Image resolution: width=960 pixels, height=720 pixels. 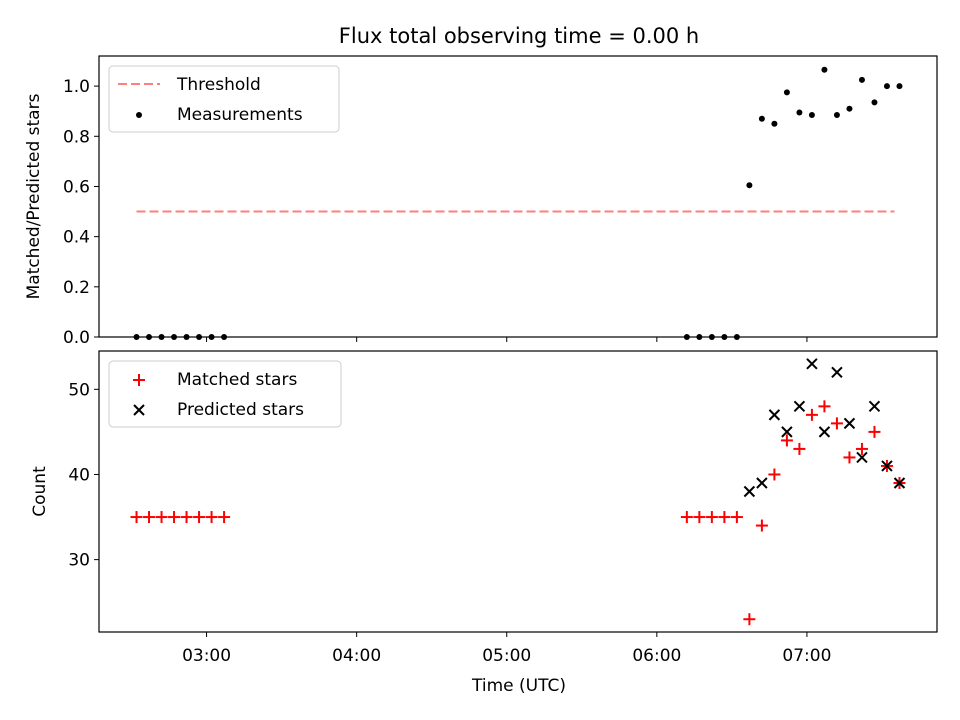 I want to click on legend-predicted-swatch, so click(x=139, y=410).